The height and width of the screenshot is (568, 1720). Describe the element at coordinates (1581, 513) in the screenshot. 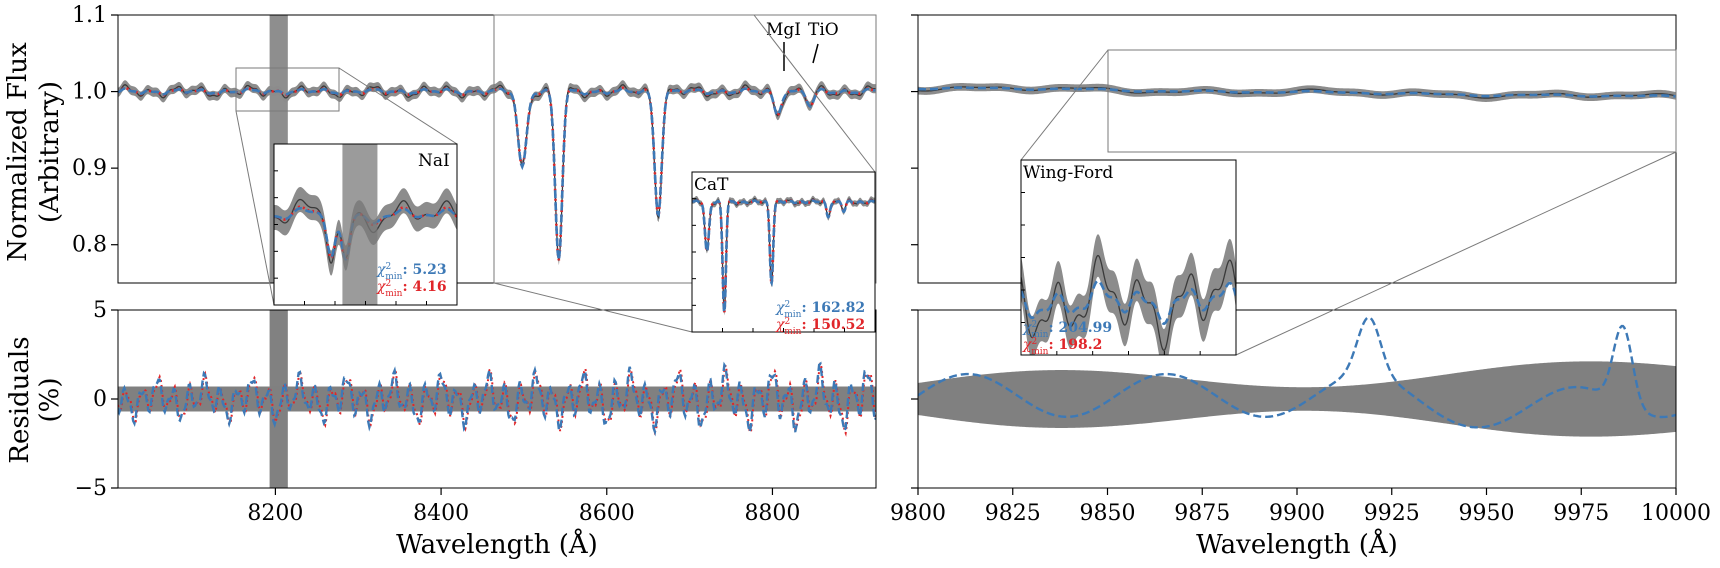

I see `xtick-label: 9975` at that location.